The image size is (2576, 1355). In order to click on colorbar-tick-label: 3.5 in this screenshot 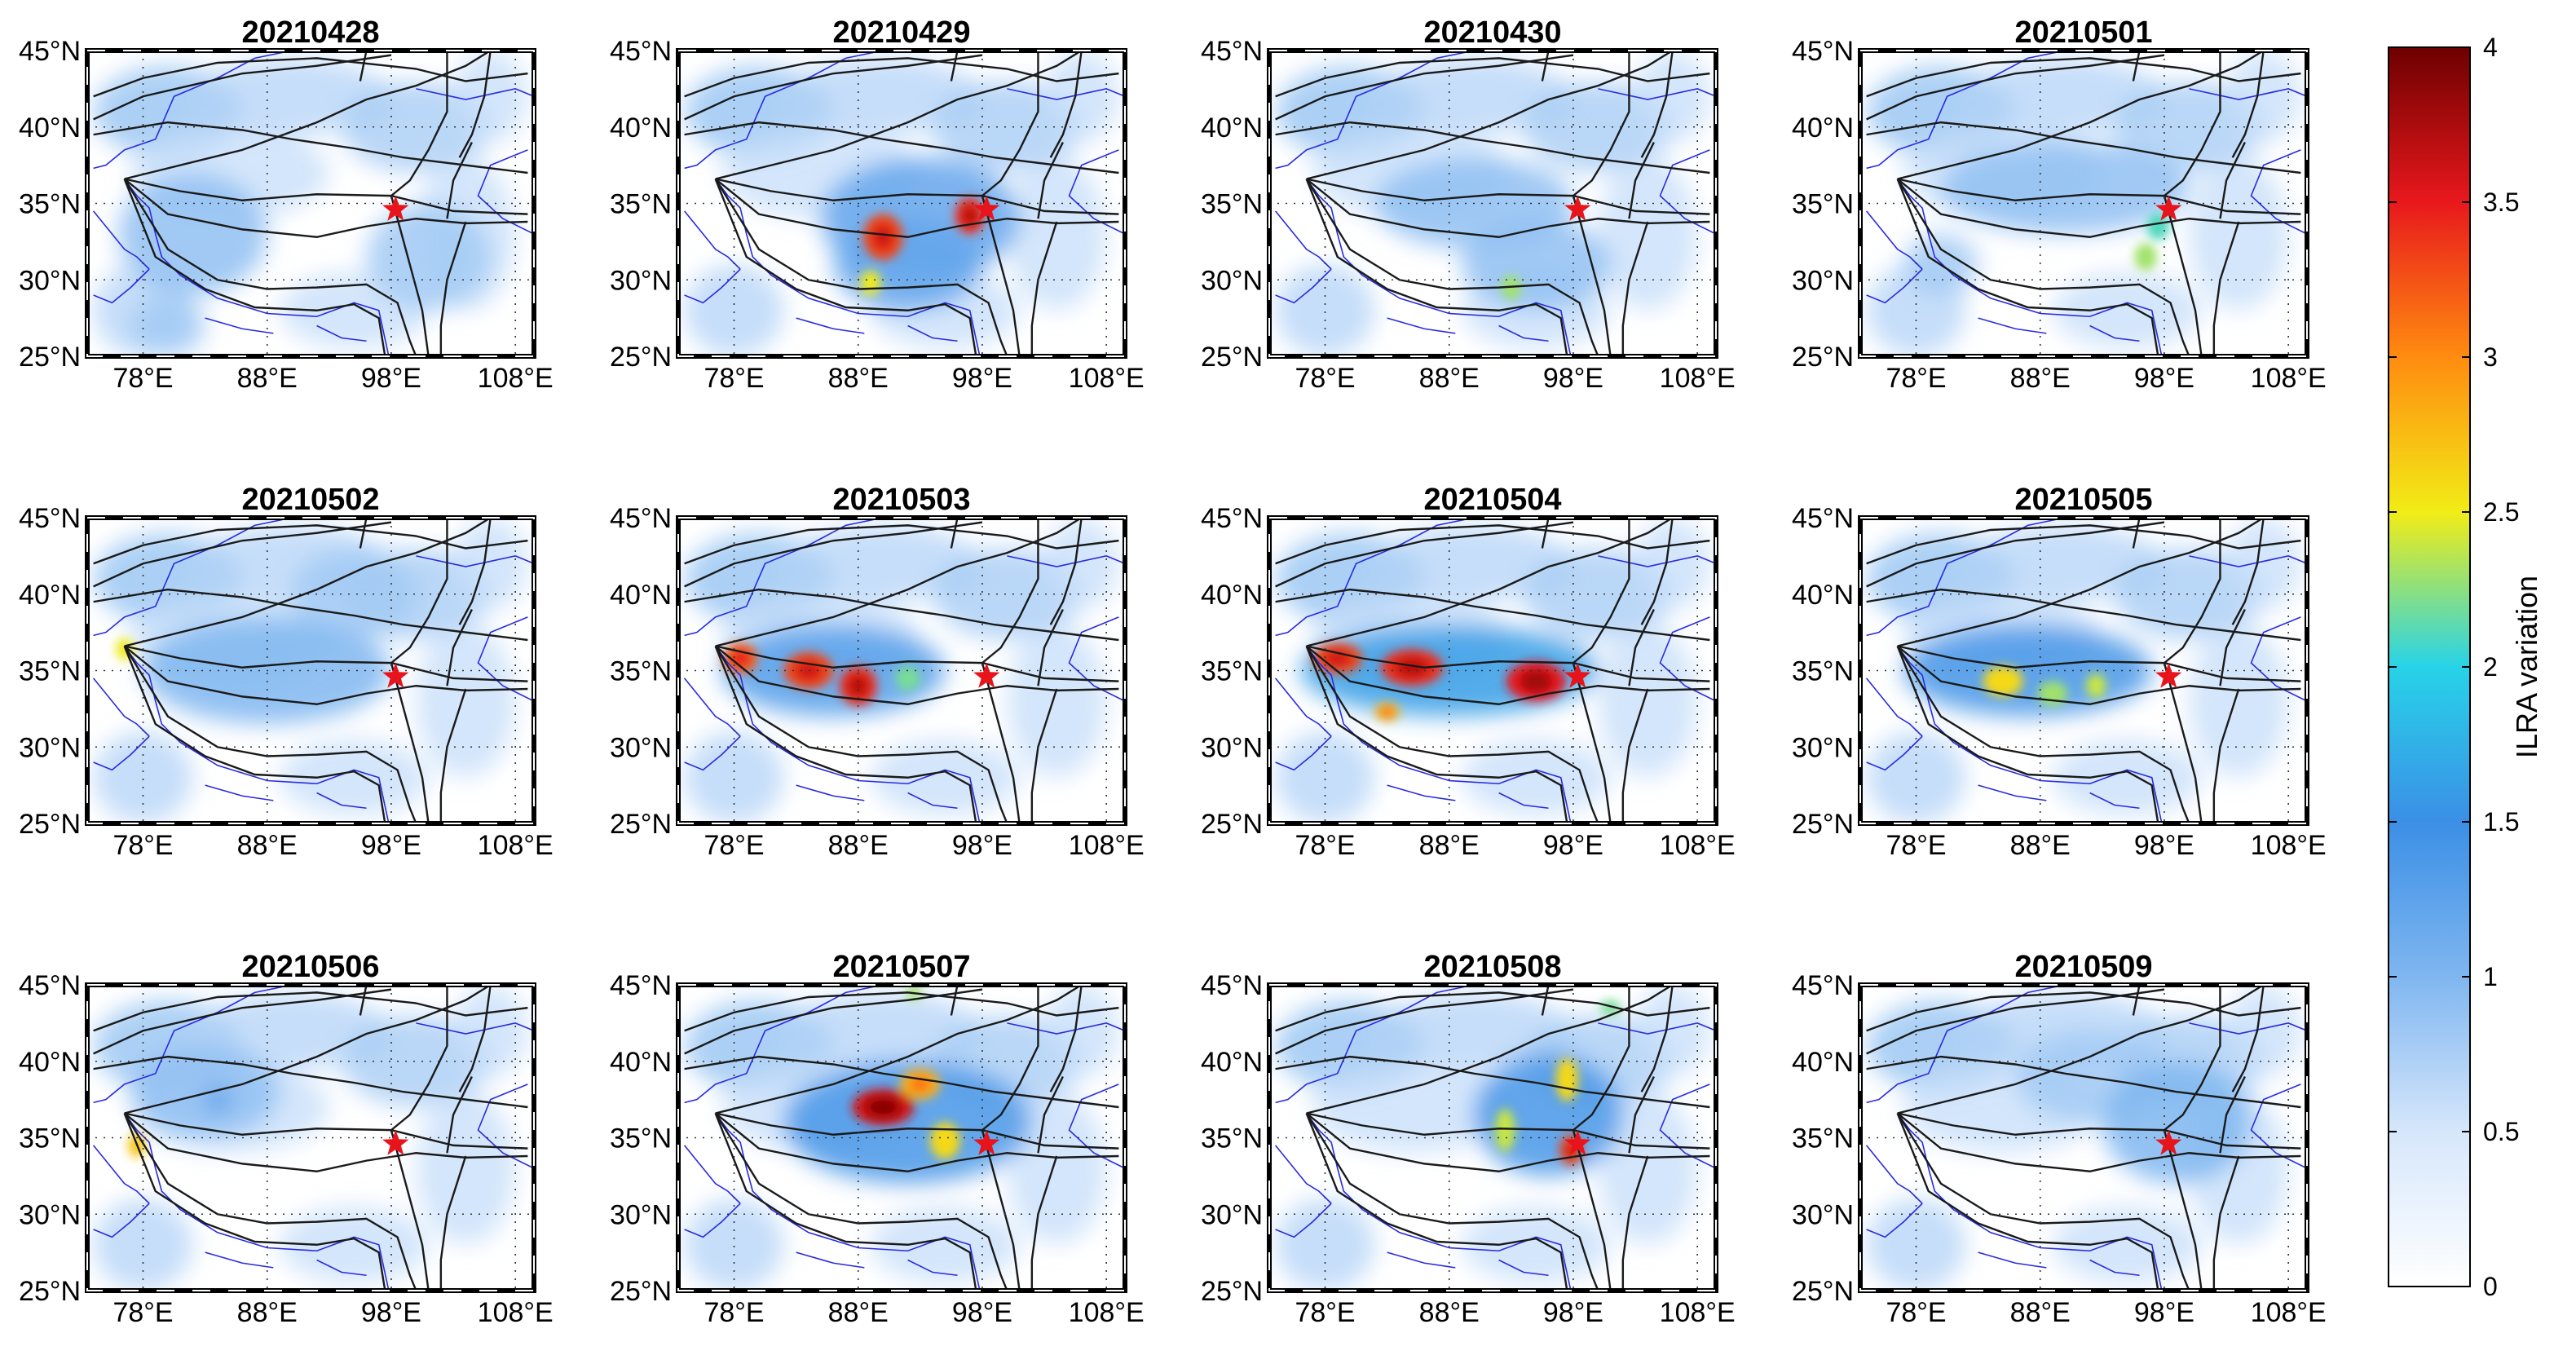, I will do `click(2501, 202)`.